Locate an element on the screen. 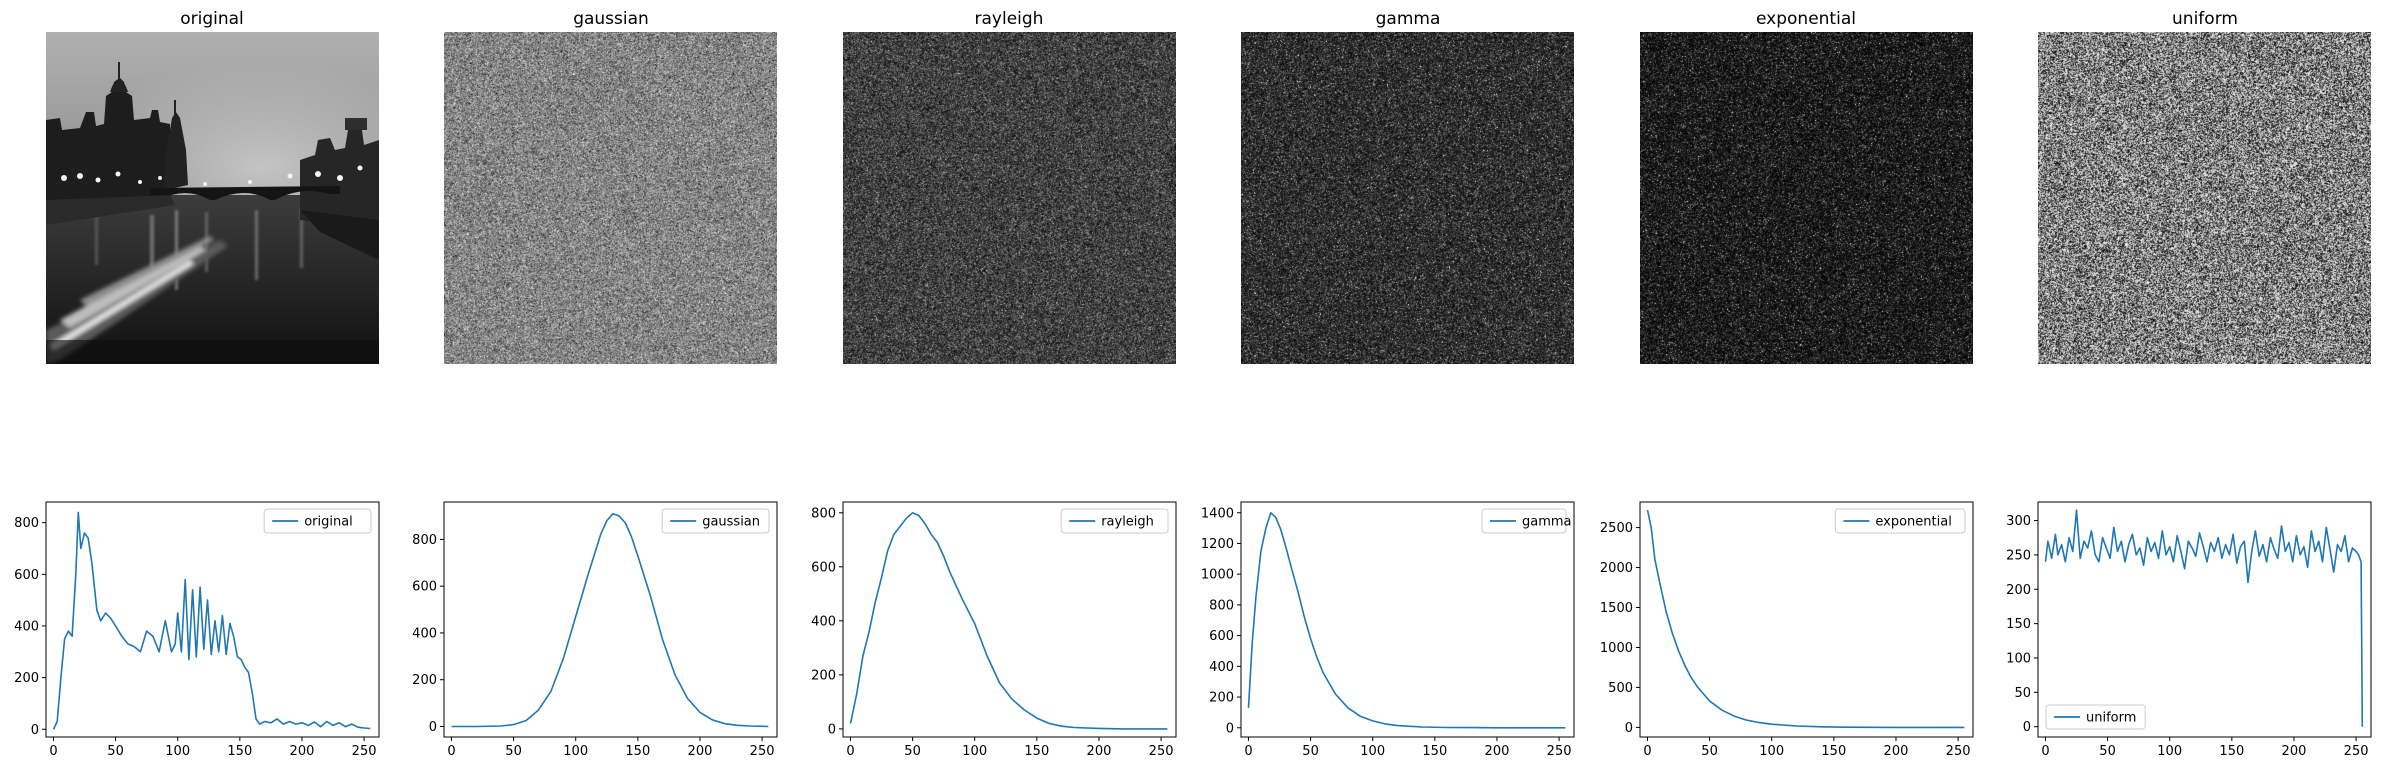  legend: gaussian is located at coordinates (715, 521).